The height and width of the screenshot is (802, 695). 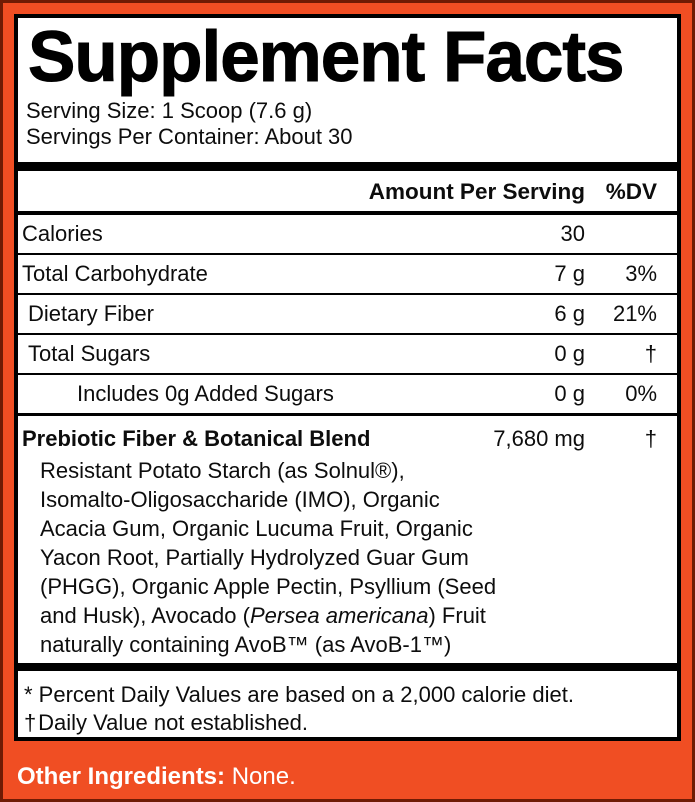 I want to click on table-header-row: Amount Per Serving %DV, so click(x=347, y=193).